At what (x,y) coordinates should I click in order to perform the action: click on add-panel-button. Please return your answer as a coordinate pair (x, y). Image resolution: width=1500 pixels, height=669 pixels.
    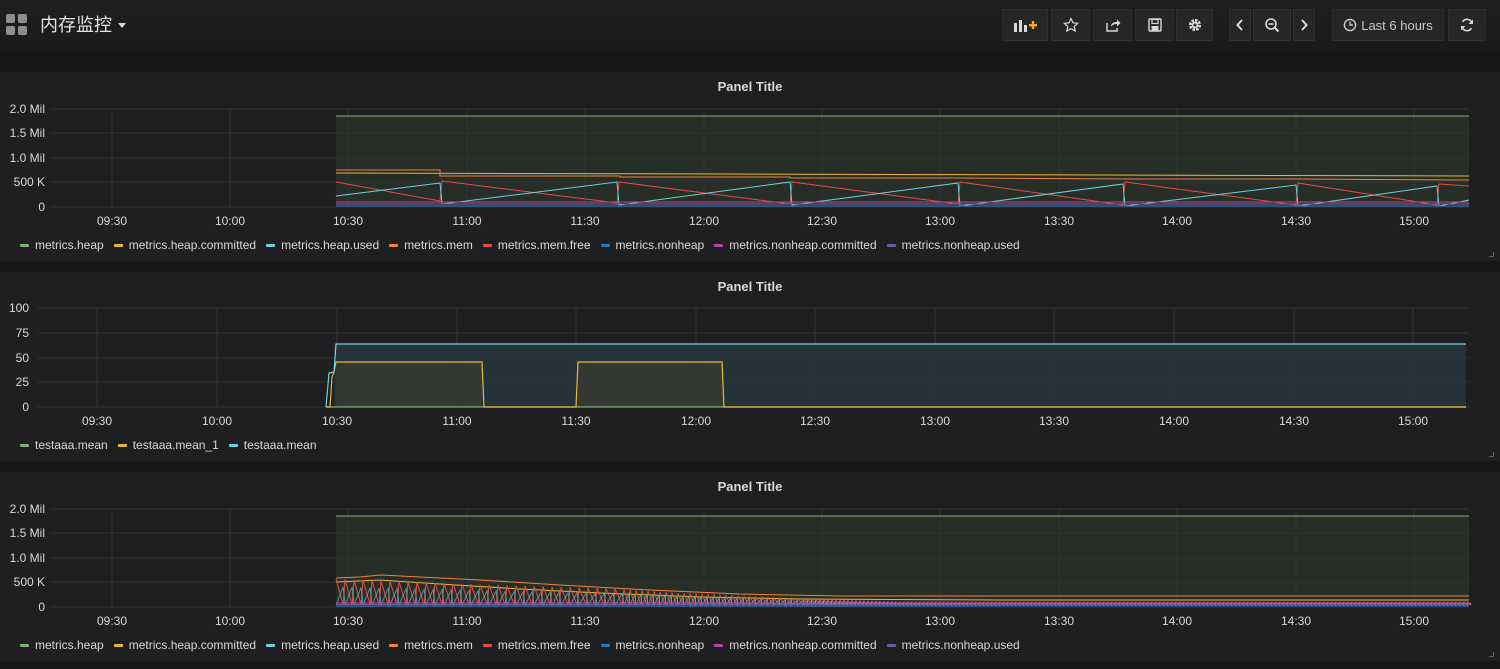
    Looking at the image, I should click on (1025, 25).